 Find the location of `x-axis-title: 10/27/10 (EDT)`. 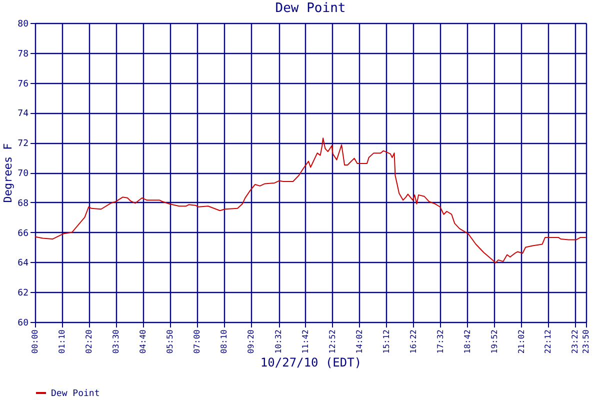

x-axis-title: 10/27/10 (EDT) is located at coordinates (311, 363).